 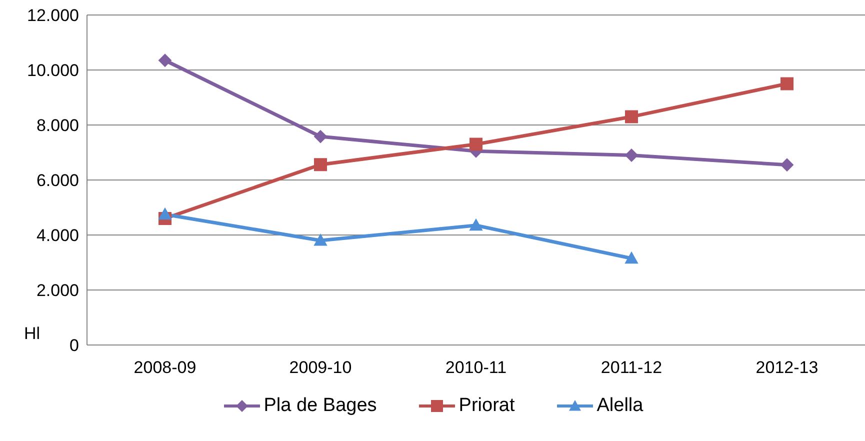 I want to click on y-tick-label: 10.000, so click(x=53, y=70).